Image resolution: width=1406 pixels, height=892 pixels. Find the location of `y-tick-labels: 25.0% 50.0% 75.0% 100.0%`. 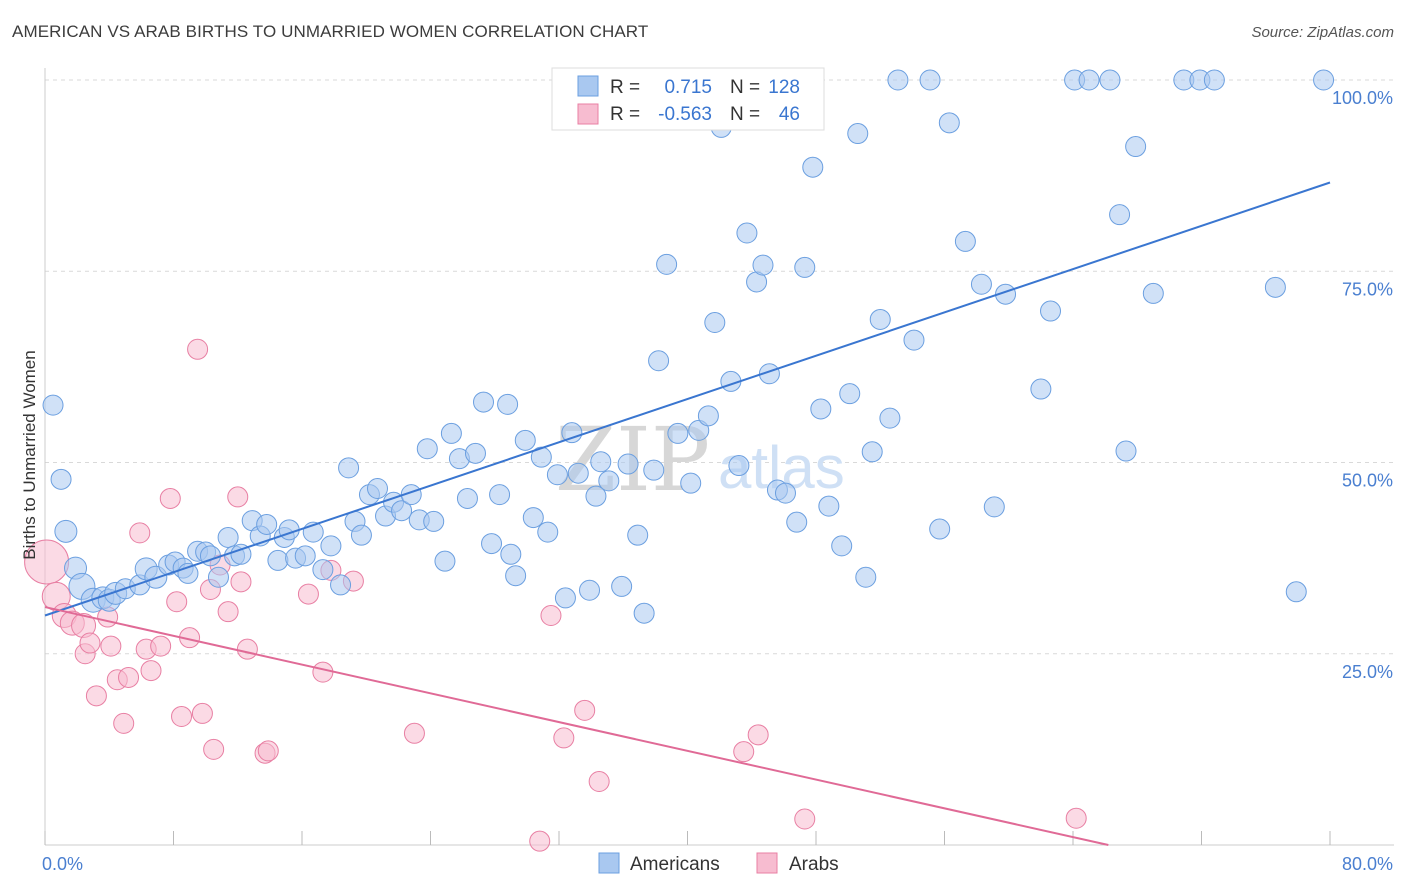

y-tick-labels: 25.0% 50.0% 75.0% 100.0% is located at coordinates (1362, 385).